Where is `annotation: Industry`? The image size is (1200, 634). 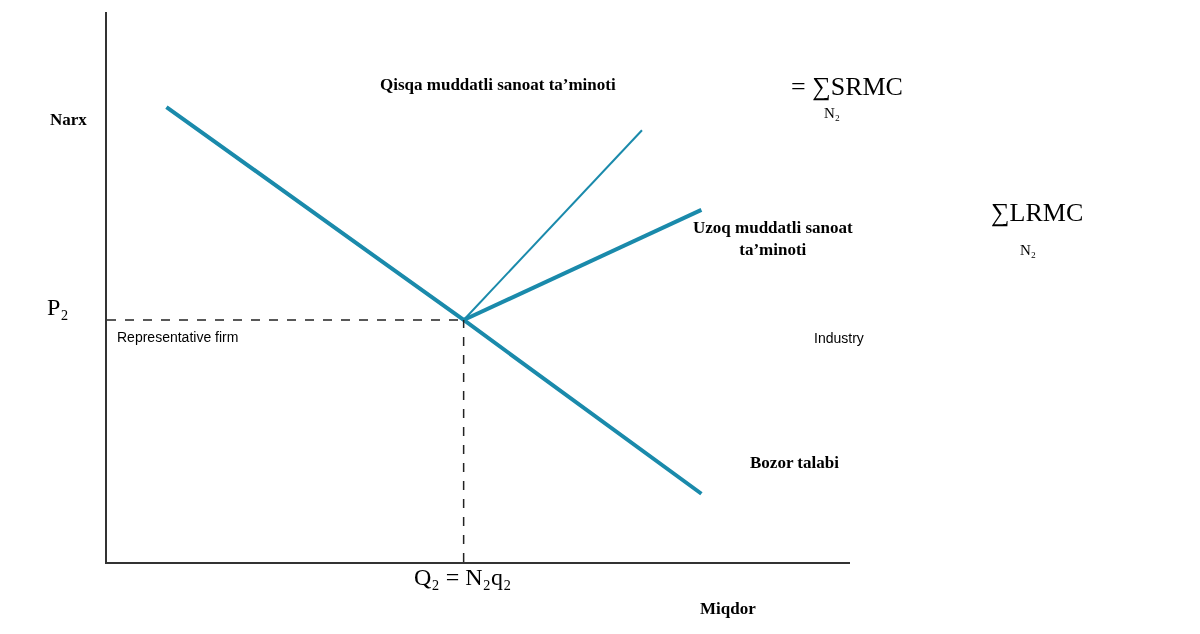
annotation: Industry is located at coordinates (839, 338).